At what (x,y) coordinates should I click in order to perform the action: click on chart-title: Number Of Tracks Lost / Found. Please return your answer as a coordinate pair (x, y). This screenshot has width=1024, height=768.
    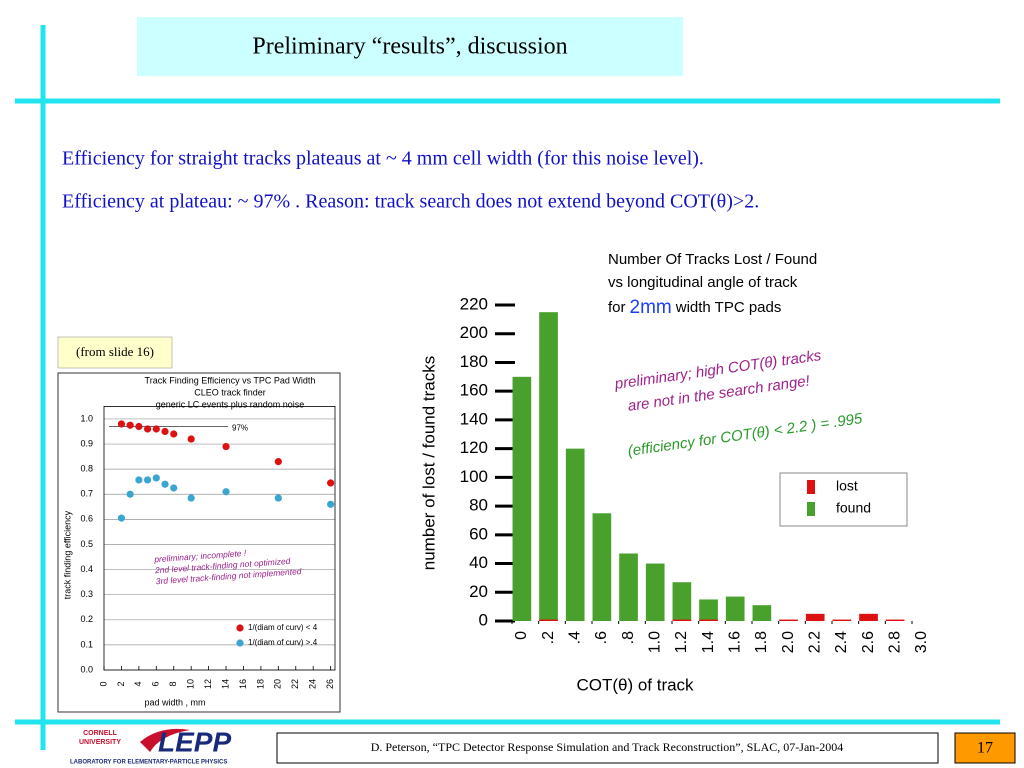
    Looking at the image, I should click on (712, 259).